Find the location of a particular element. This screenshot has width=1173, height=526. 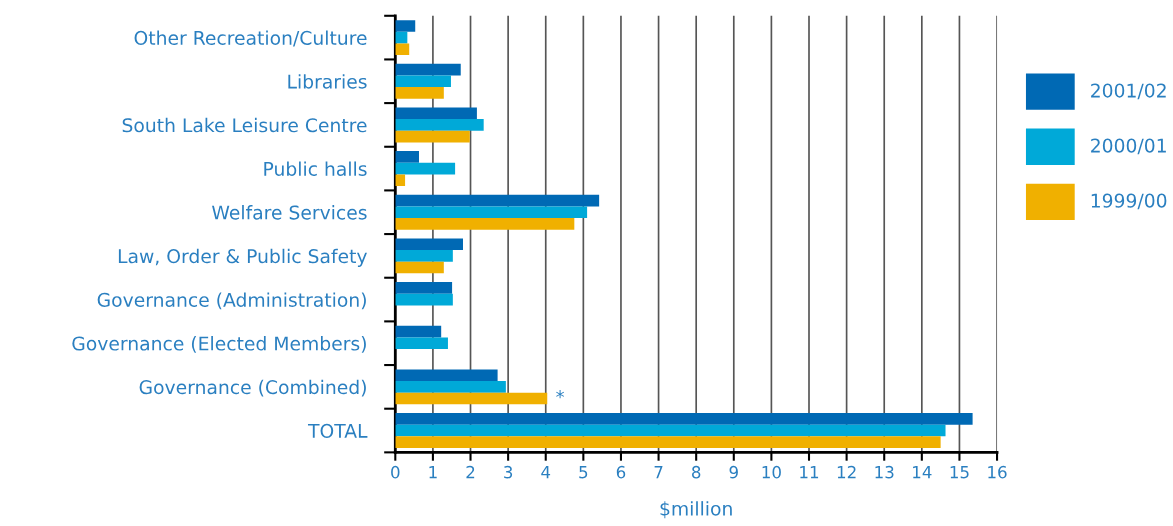

x-tick-label: 4 is located at coordinates (546, 472).